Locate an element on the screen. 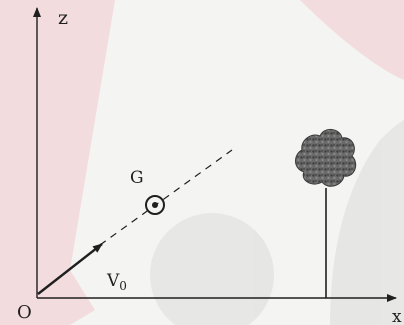 This screenshot has width=404, height=325. ball-center-dot is located at coordinates (155, 205).